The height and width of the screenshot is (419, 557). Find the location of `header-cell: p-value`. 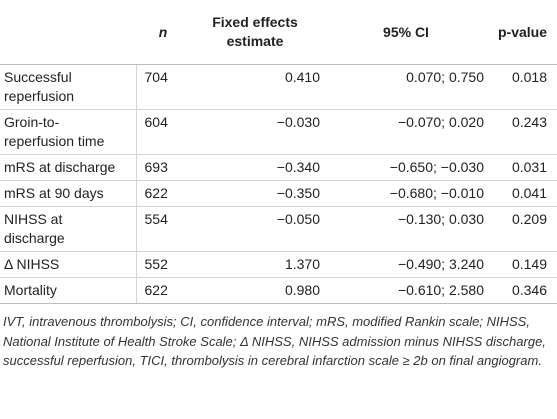

header-cell: p-value is located at coordinates (522, 32).